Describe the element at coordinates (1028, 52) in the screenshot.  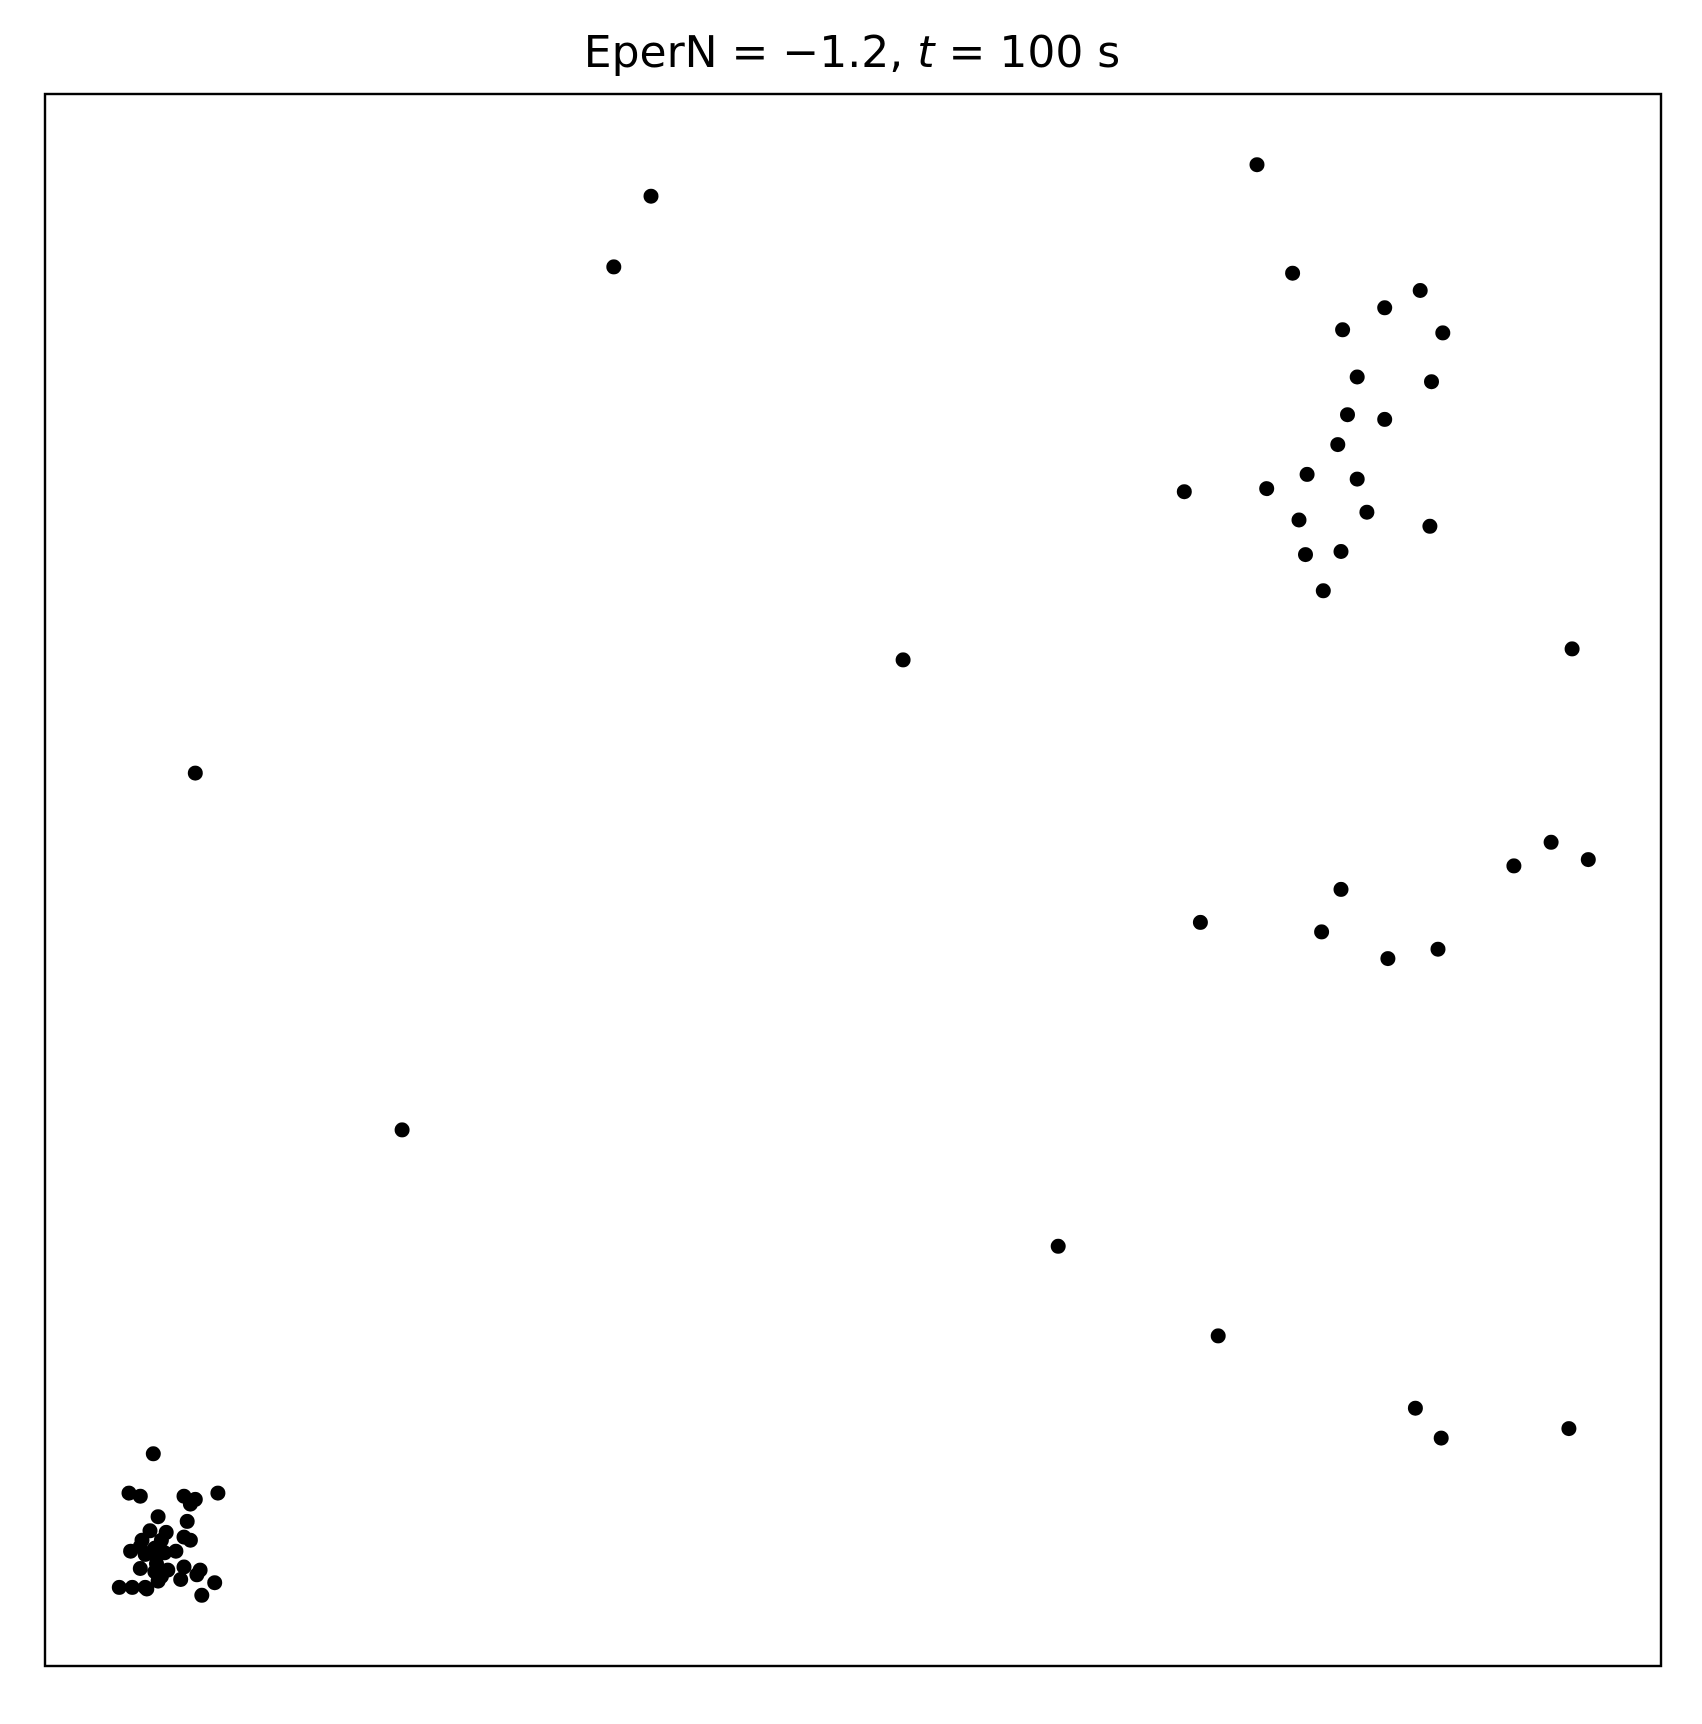
I see `chart-title-tail: = 100 s` at that location.